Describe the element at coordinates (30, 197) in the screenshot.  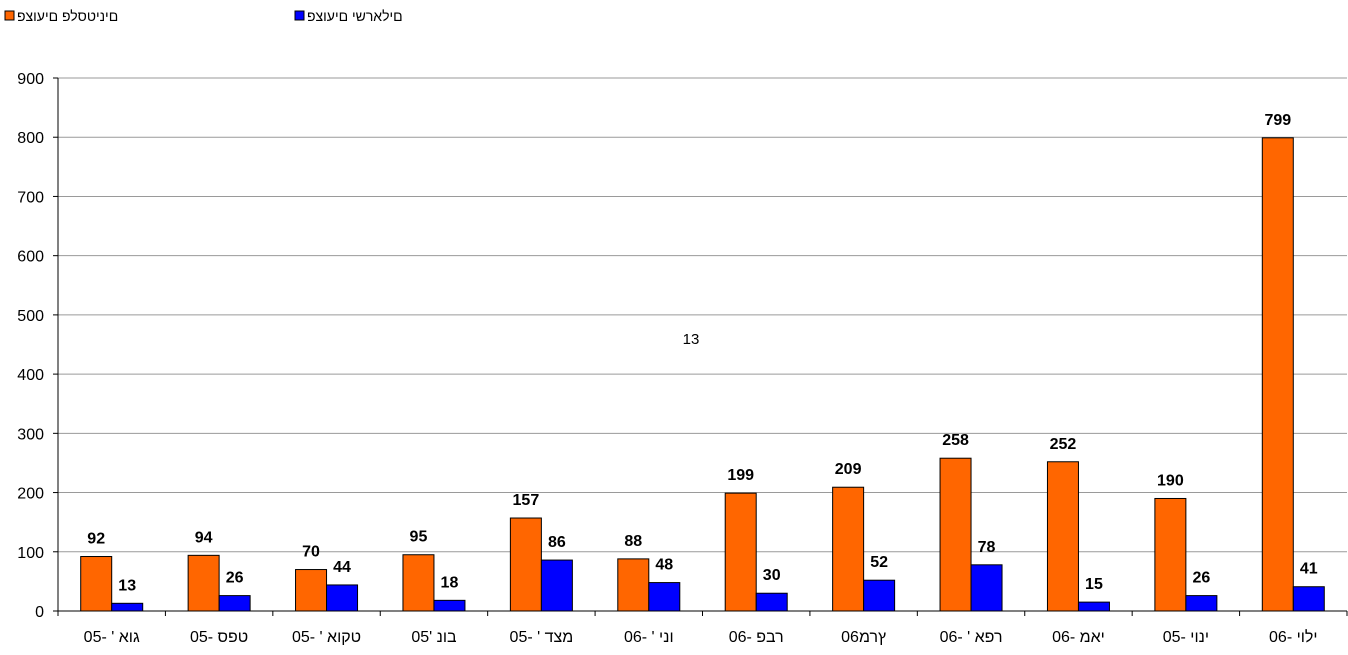
I see `y-tick-label: 700` at that location.